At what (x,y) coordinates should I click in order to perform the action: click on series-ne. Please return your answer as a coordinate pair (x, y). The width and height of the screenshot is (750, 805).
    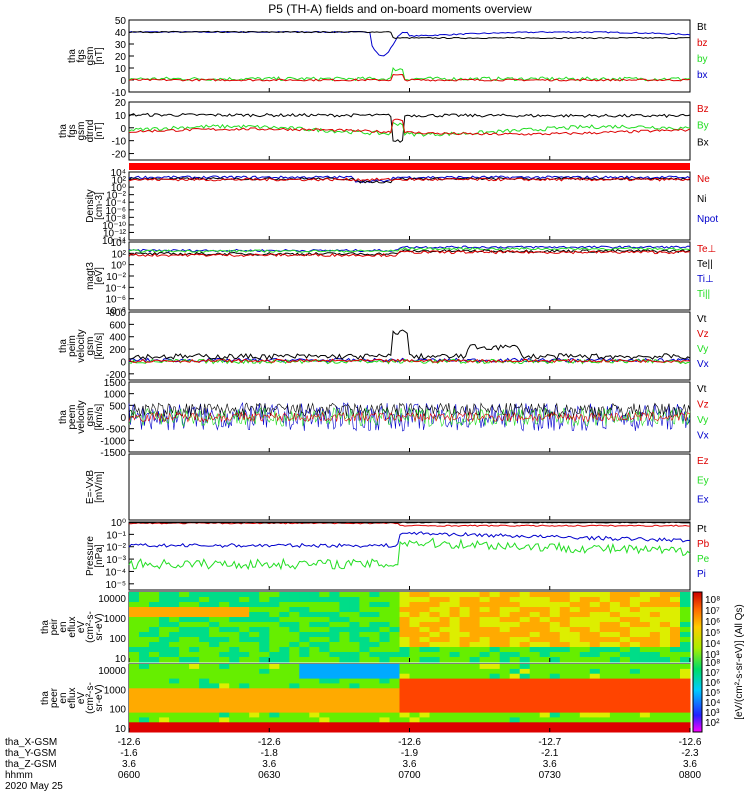
    Looking at the image, I should click on (409, 179).